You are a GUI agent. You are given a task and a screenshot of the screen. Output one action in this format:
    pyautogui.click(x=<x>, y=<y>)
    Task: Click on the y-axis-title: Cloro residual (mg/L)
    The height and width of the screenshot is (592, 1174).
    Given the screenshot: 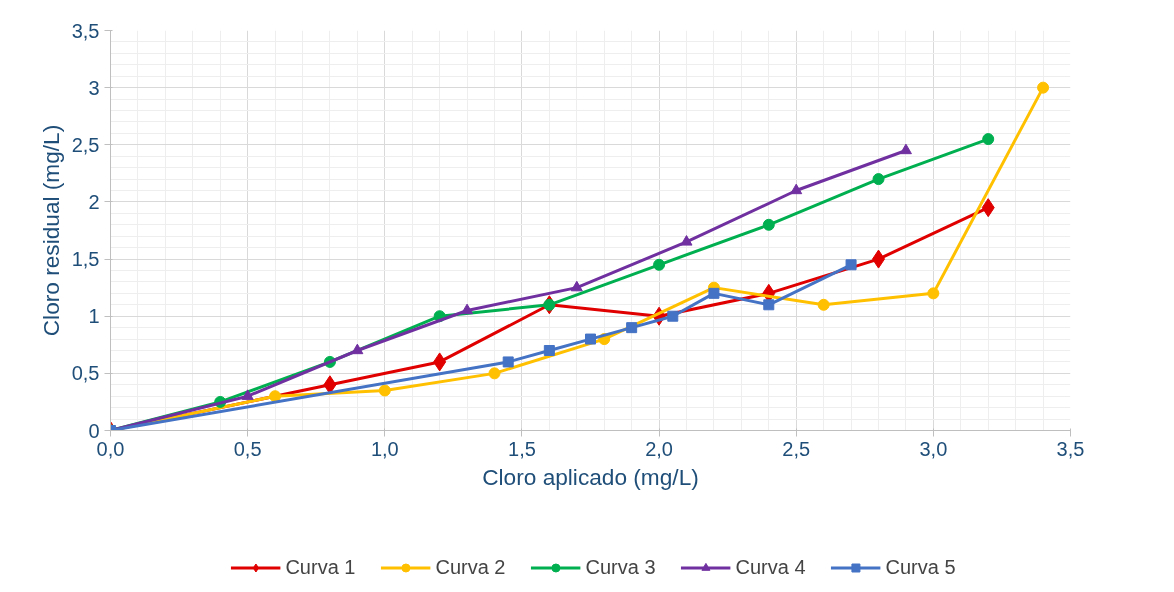 What is the action you would take?
    pyautogui.click(x=50, y=230)
    